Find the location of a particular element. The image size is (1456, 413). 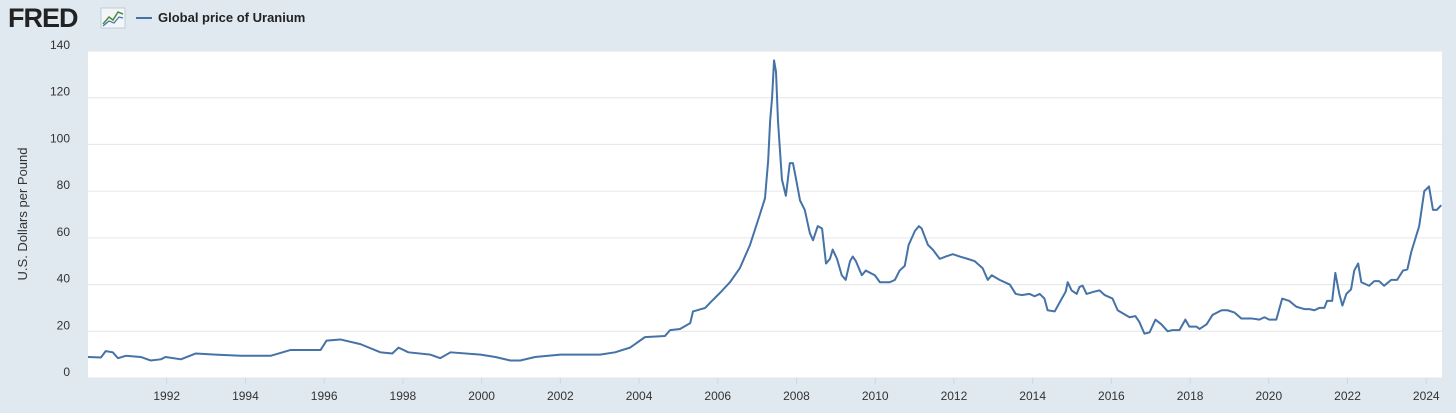

x-tick-label: 2010 is located at coordinates (875, 396).